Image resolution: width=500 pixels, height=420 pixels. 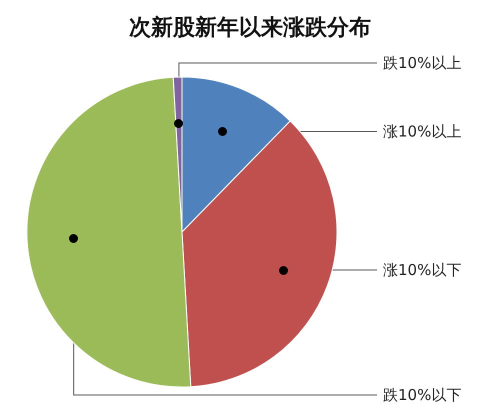 I want to click on slice-label: 涨10%以上, so click(x=422, y=131).